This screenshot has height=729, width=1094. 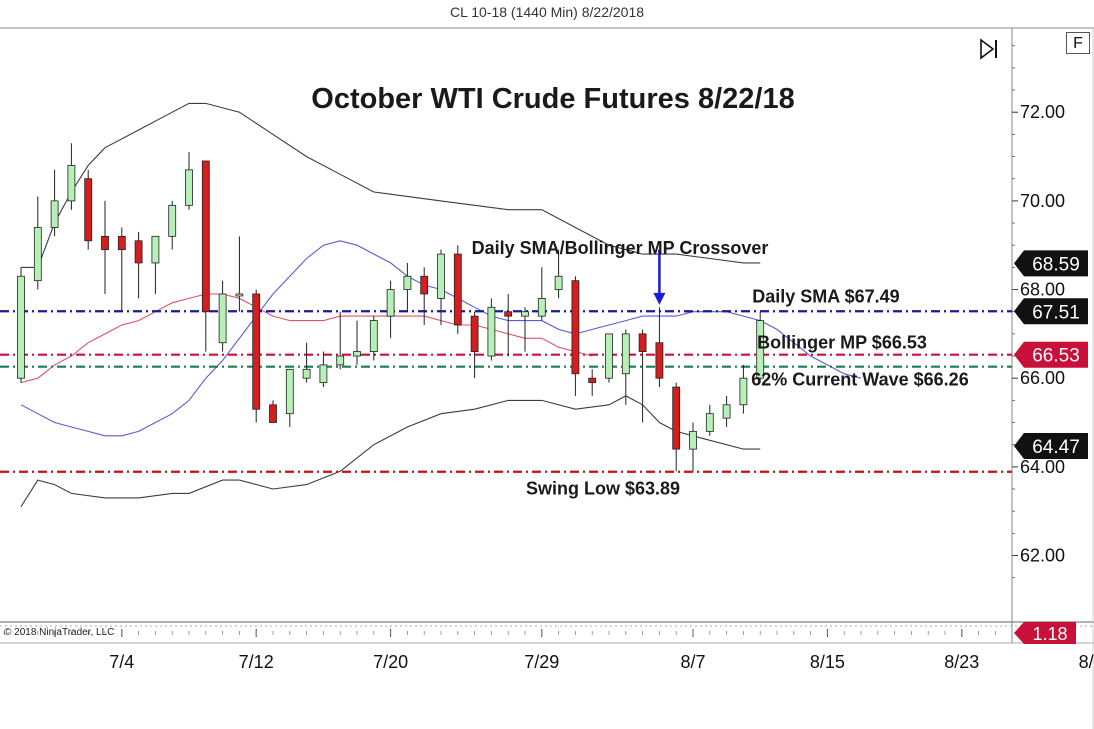 What do you see at coordinates (59, 632) in the screenshot?
I see `copyright-text: © 2018 NinjaTrader, LLC` at bounding box center [59, 632].